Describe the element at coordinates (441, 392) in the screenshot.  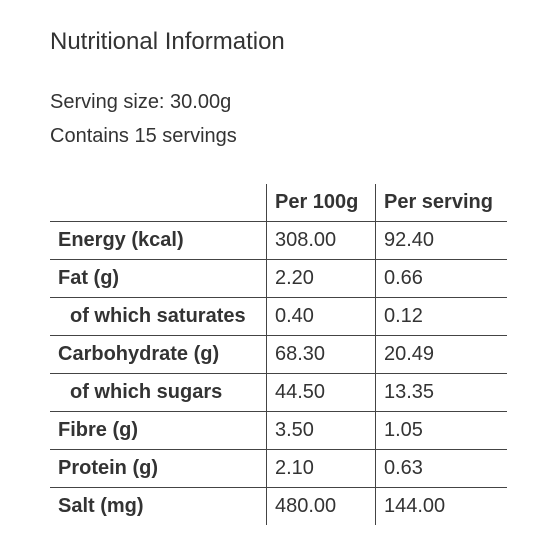
I see `cell-value: 13.35` at that location.